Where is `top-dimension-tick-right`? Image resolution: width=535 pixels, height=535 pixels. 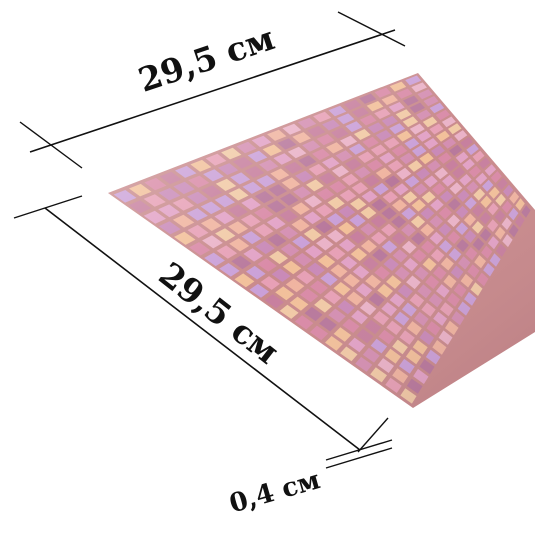
top-dimension-tick-right is located at coordinates (371, 29).